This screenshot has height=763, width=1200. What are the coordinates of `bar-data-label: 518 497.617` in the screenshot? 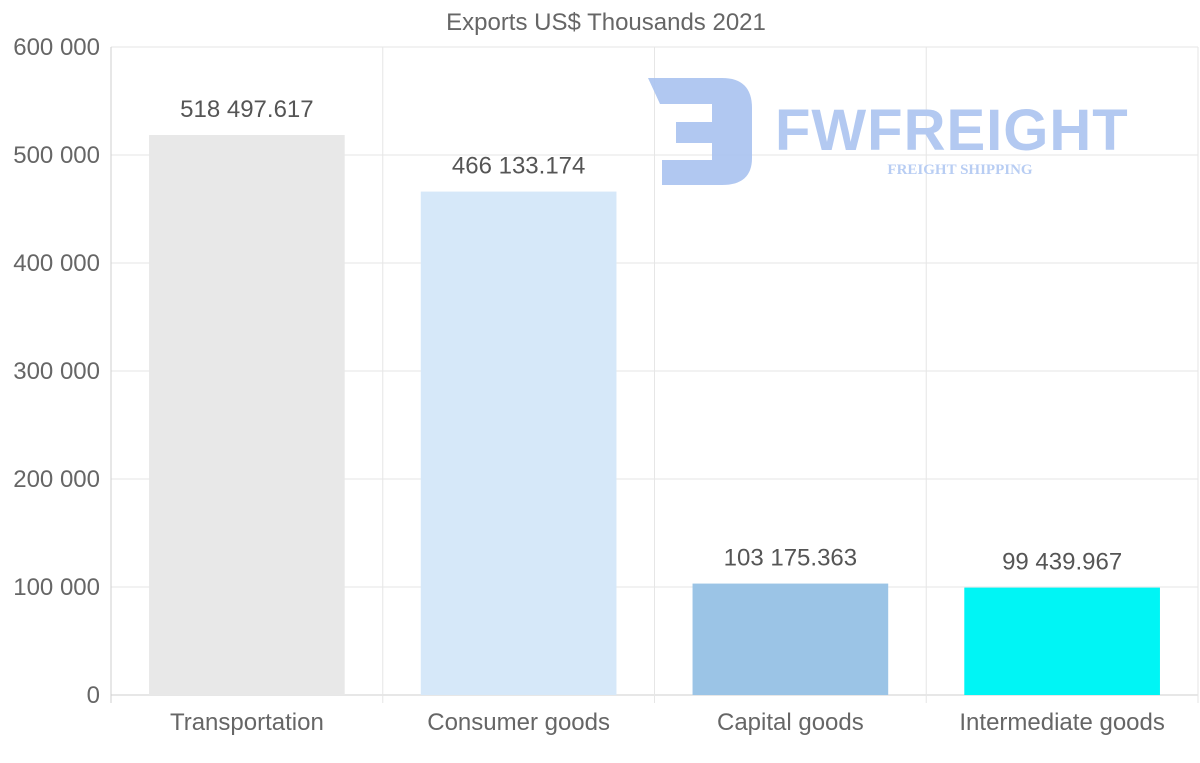 It's located at (246, 109).